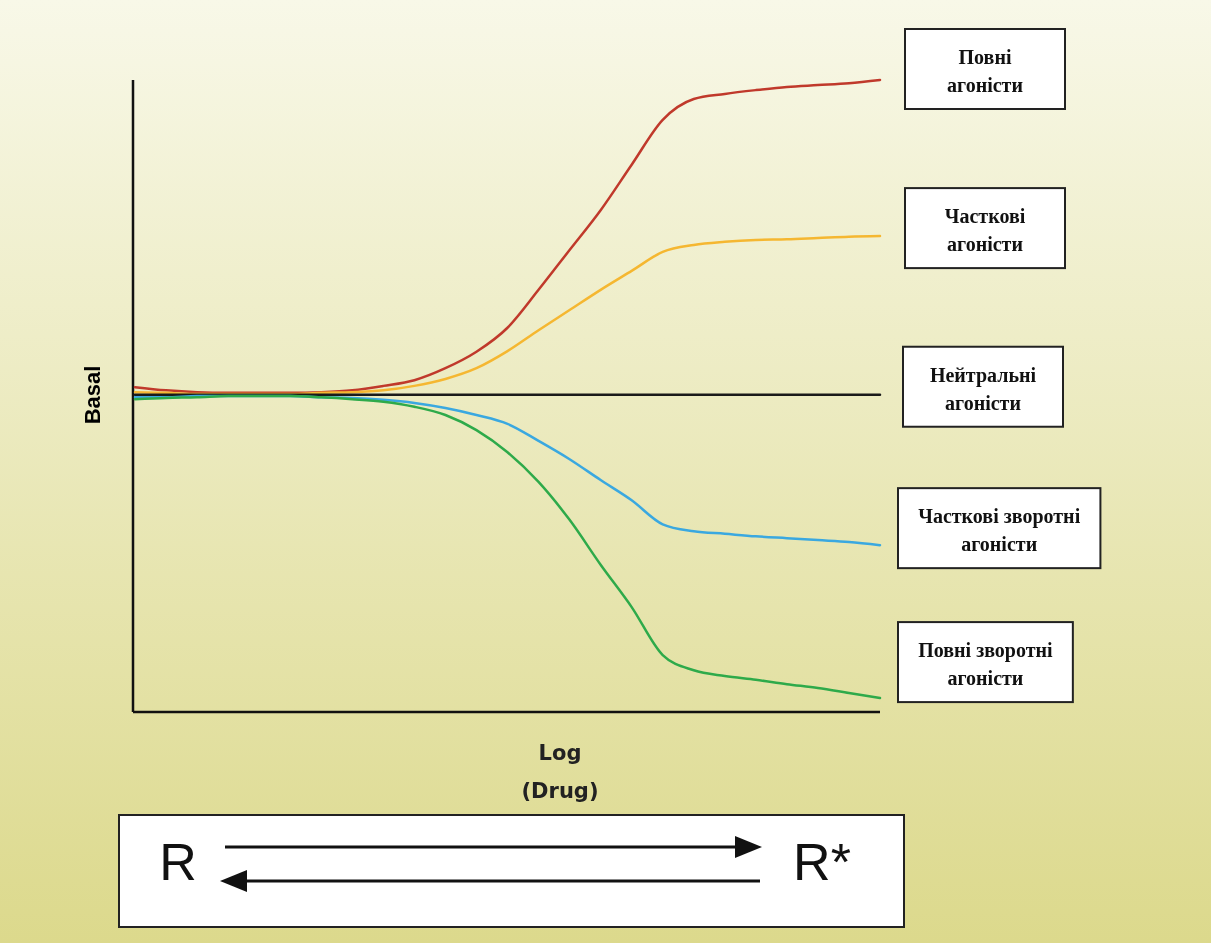 The width and height of the screenshot is (1211, 943). Describe the element at coordinates (560, 772) in the screenshot. I see `x-axis-title: Log (Drug)` at that location.